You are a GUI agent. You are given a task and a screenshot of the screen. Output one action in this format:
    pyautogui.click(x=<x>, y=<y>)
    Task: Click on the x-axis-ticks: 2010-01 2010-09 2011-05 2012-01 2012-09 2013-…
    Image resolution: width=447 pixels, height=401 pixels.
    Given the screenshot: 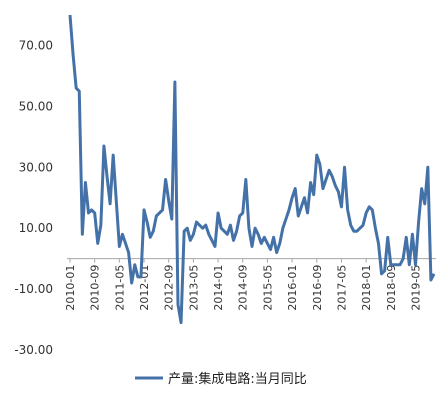 What is the action you would take?
    pyautogui.click(x=243, y=284)
    